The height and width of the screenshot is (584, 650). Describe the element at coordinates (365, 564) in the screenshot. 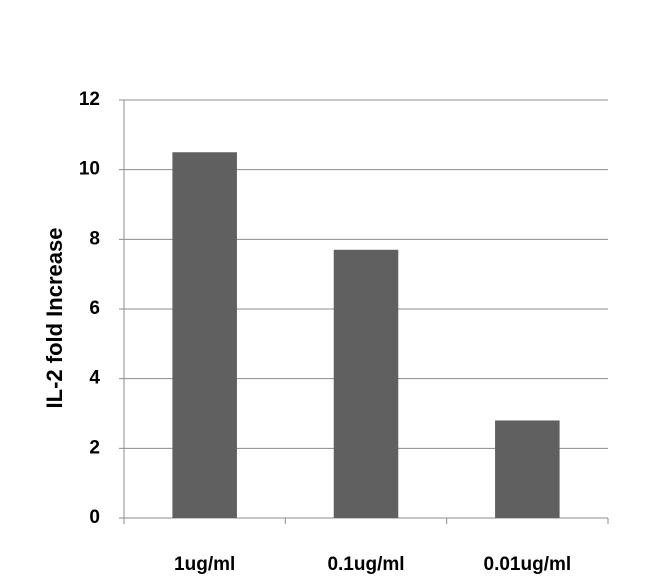

I see `x-tick-label: 0.1ug/ml` at that location.